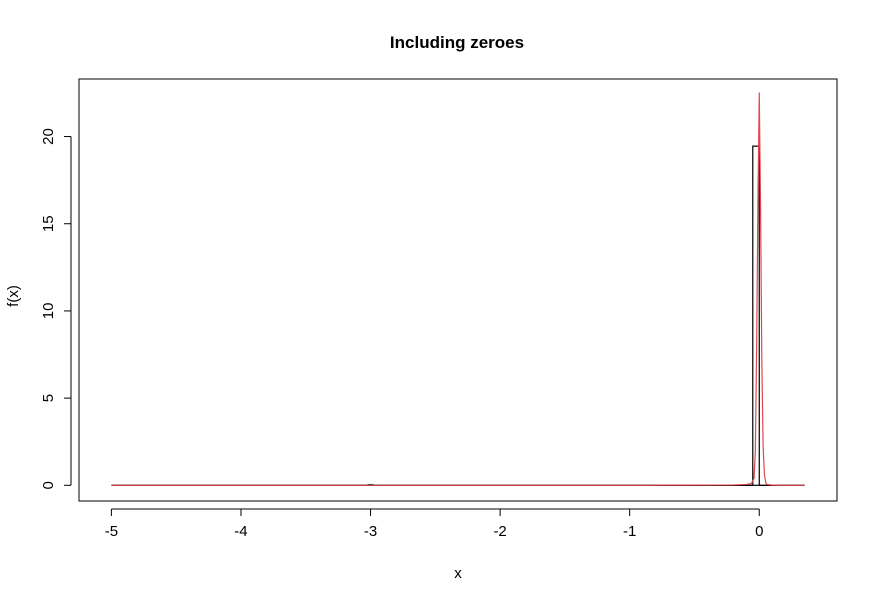  What do you see at coordinates (457, 42) in the screenshot?
I see `chart-title: Including zeroes` at bounding box center [457, 42].